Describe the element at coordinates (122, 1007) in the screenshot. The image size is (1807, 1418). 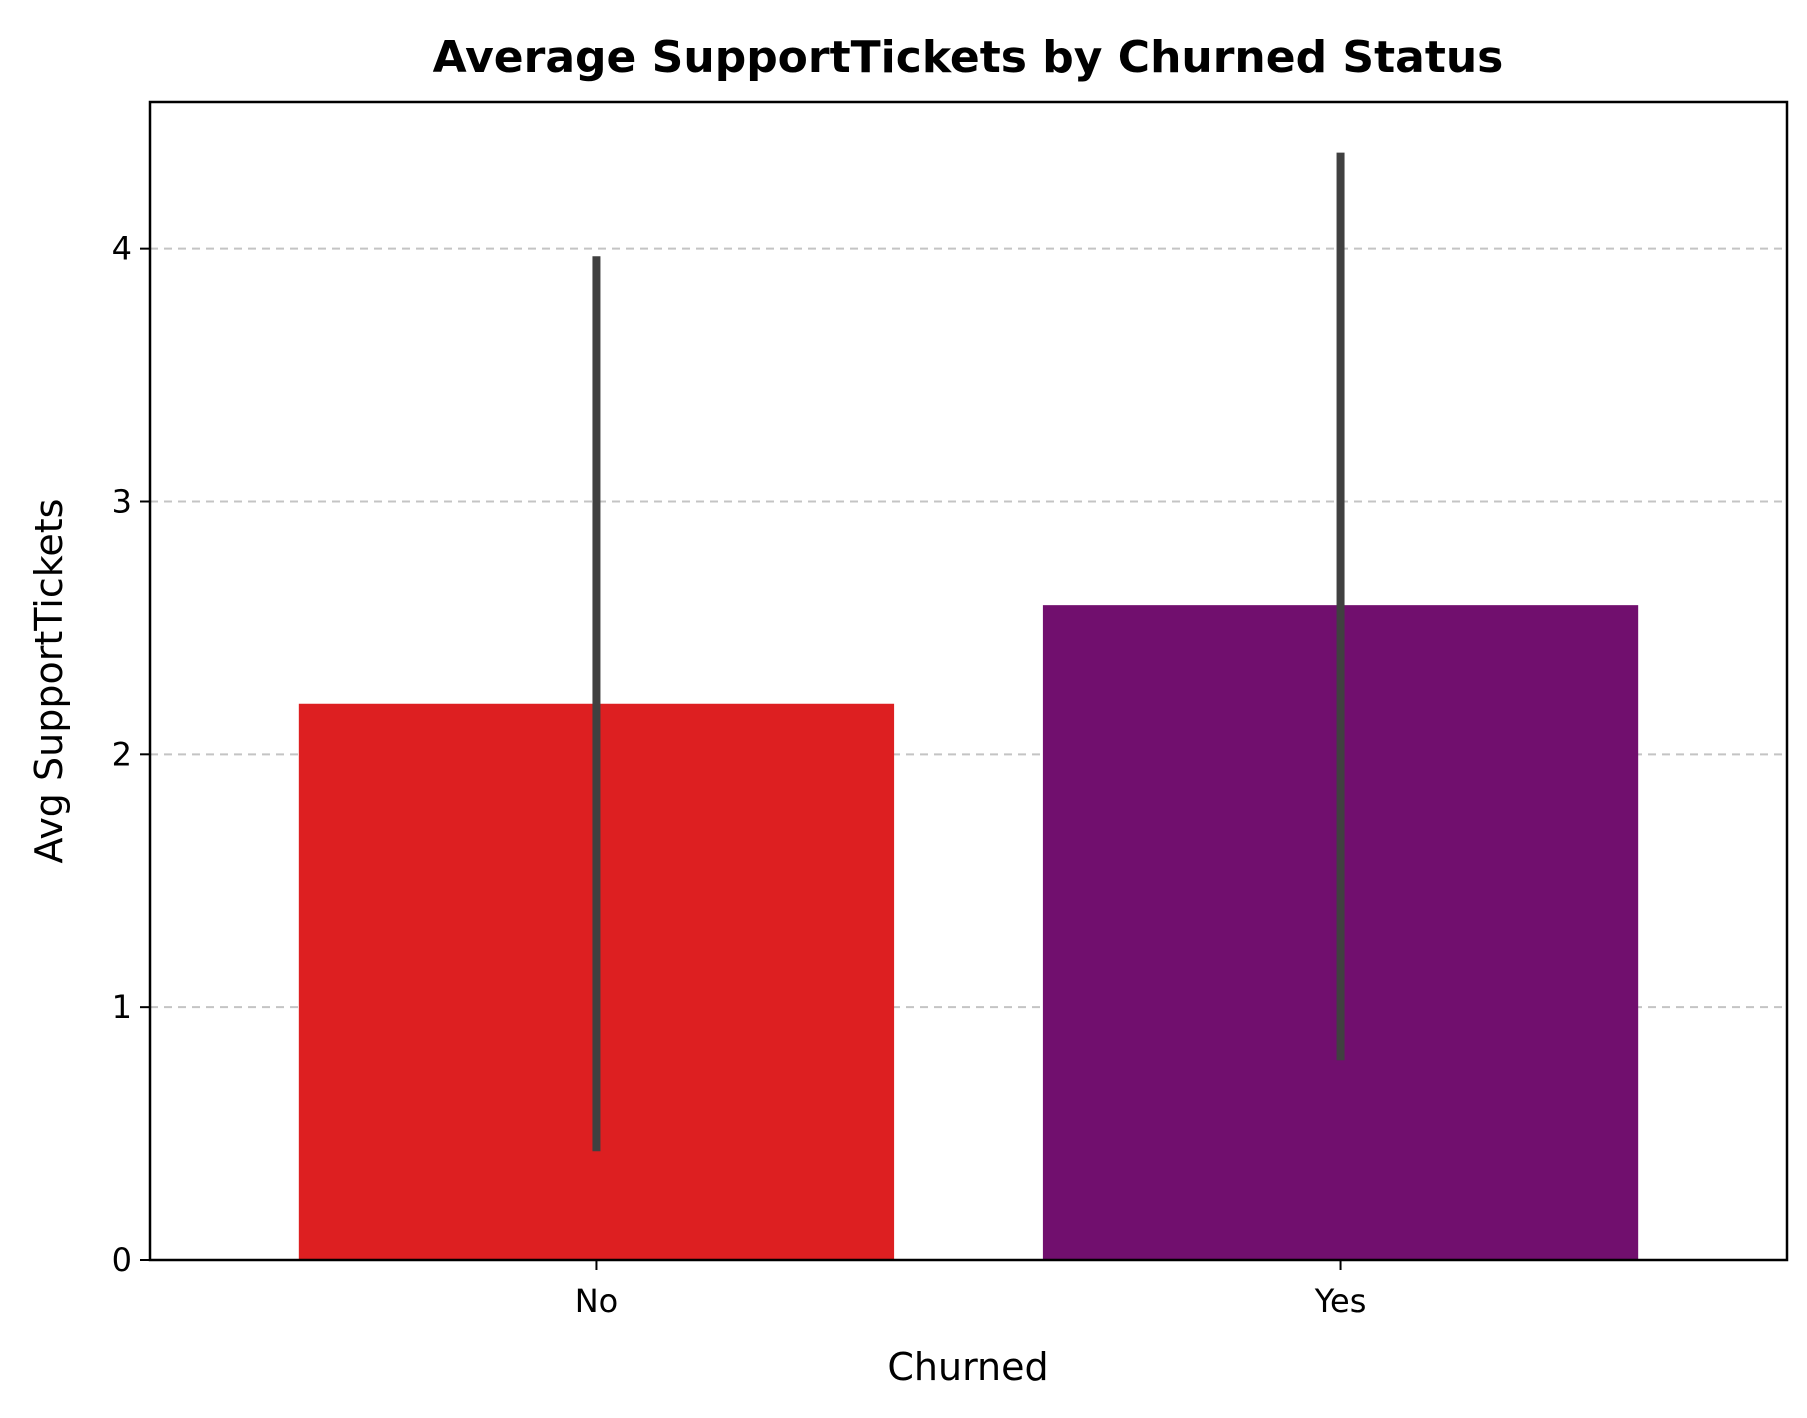
I see `y-tick-label: 1` at that location.